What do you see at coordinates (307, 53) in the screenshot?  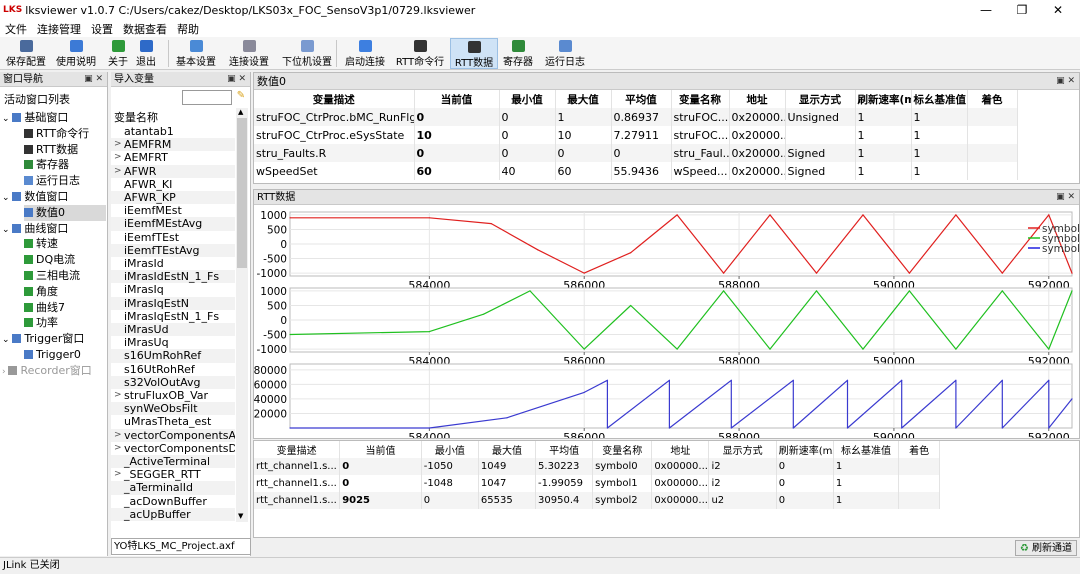 I see `toolbar-device-settings-button: 下位机设置` at bounding box center [307, 53].